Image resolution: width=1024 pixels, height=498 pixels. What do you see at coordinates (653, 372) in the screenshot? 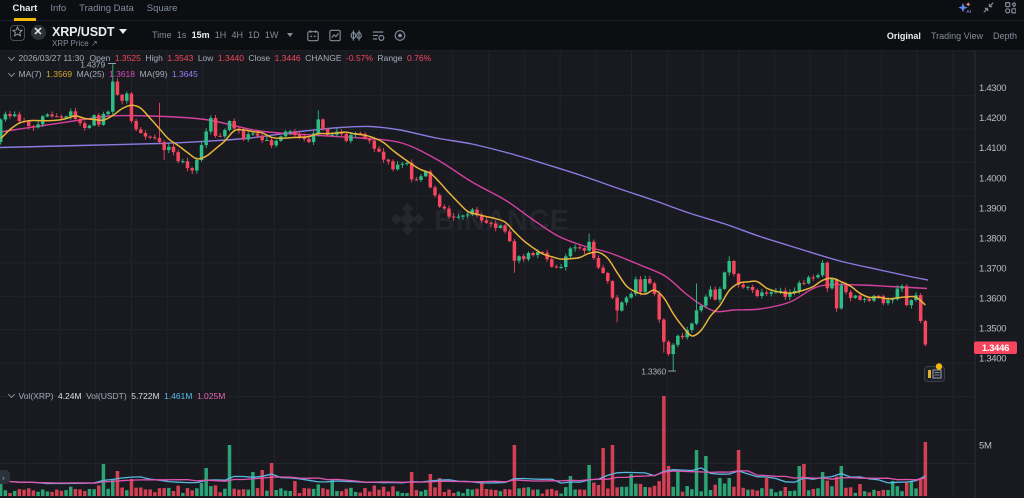
I see `svg-text: 1.3360` at bounding box center [653, 372].